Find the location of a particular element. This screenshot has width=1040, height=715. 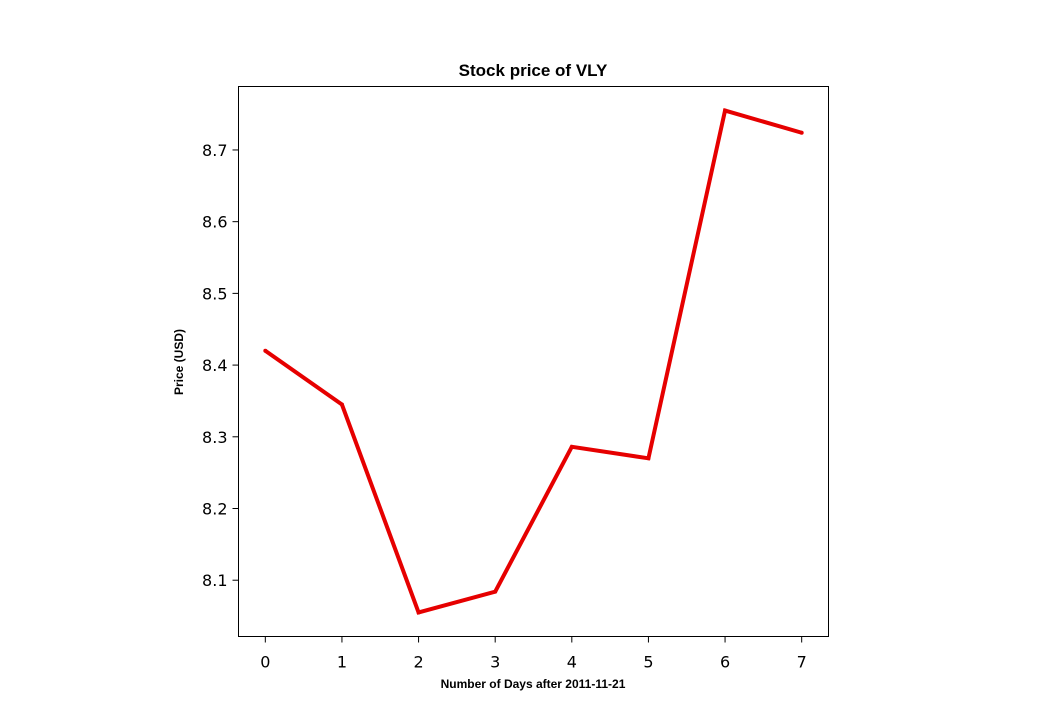

x-axis: 0 1 2 3 4 5 6 7 is located at coordinates (533, 654).